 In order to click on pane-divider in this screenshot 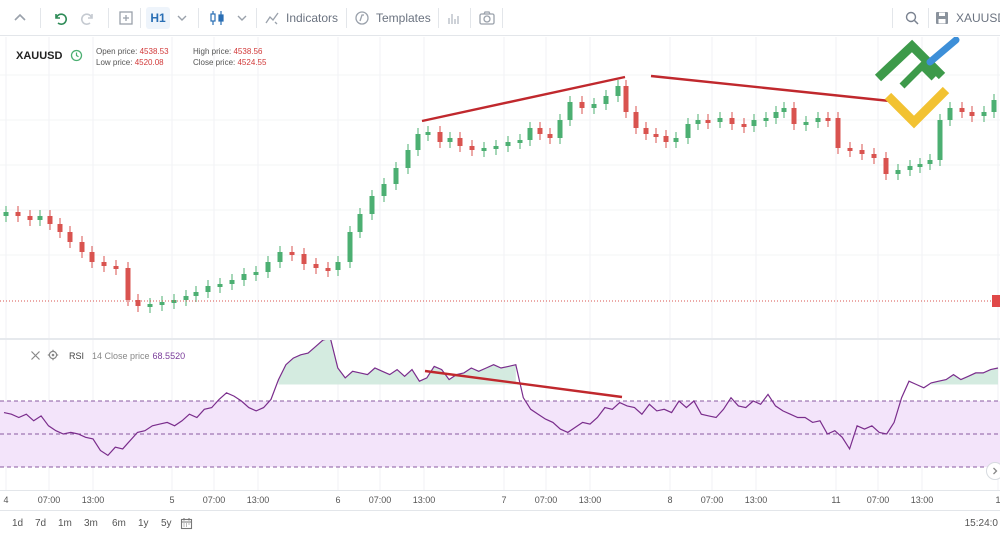, I will do `click(500, 339)`.